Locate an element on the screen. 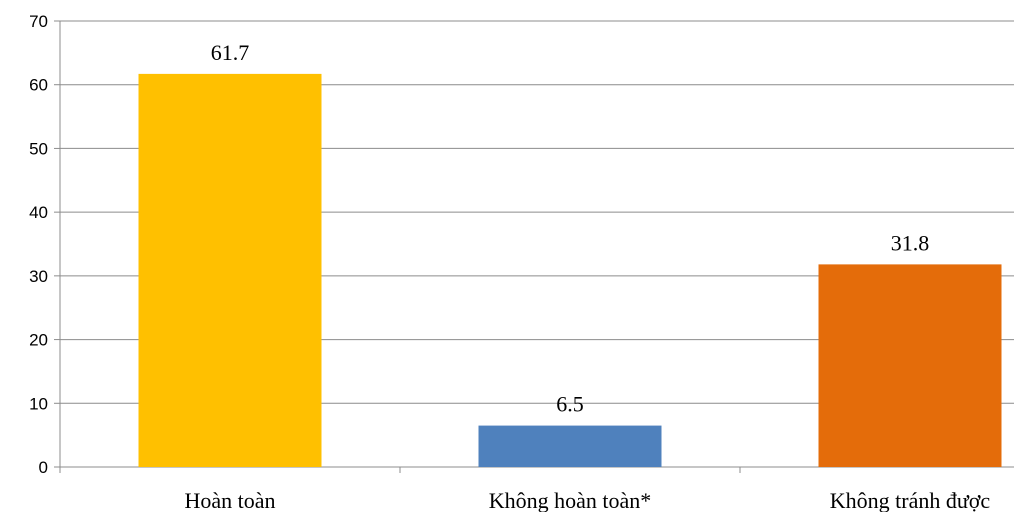  data-label: 6.5 is located at coordinates (570, 404).